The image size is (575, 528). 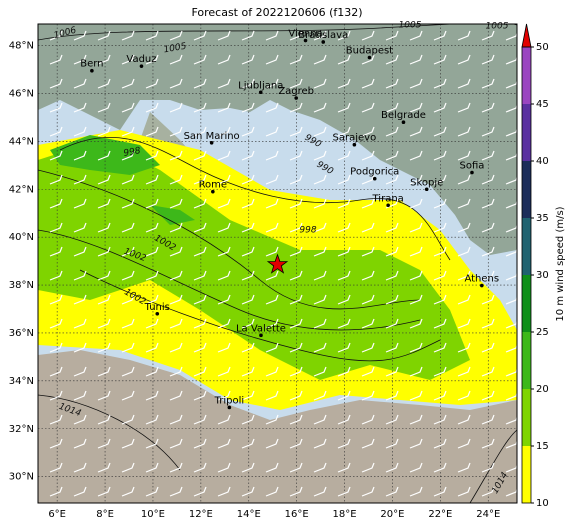 I want to click on city-label: Athens, so click(x=481, y=279).